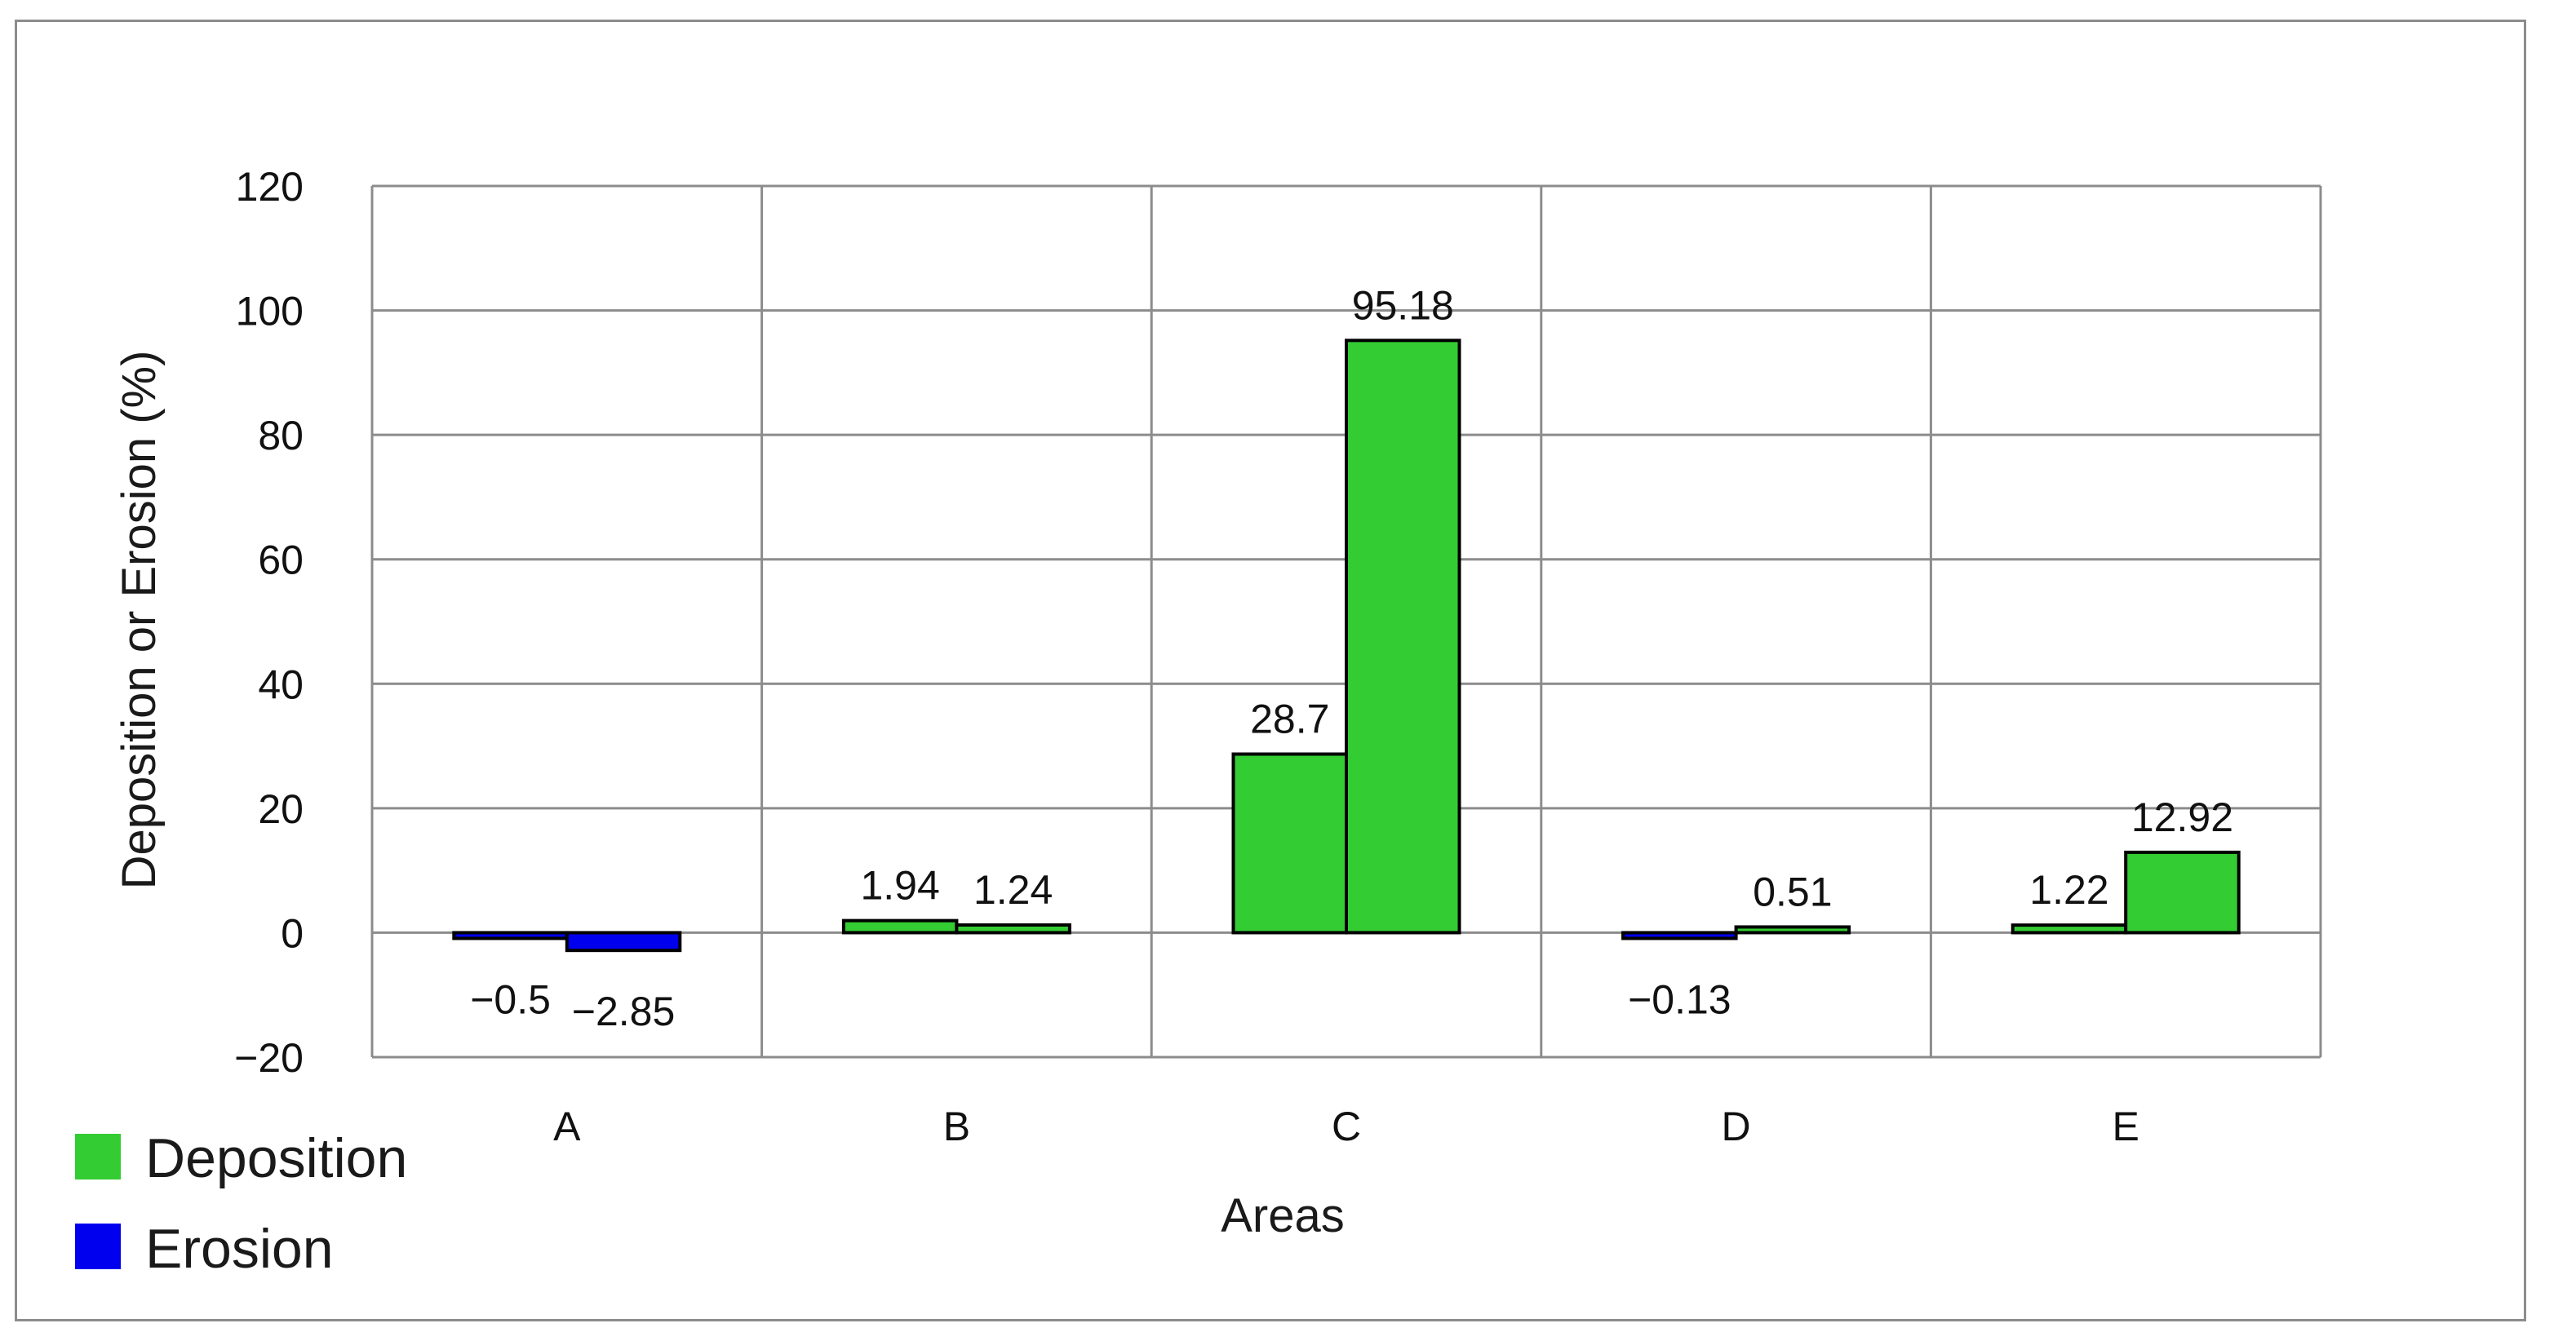 This screenshot has width=2576, height=1341. What do you see at coordinates (241, 1204) in the screenshot?
I see `legend: Deposition Erosion` at bounding box center [241, 1204].